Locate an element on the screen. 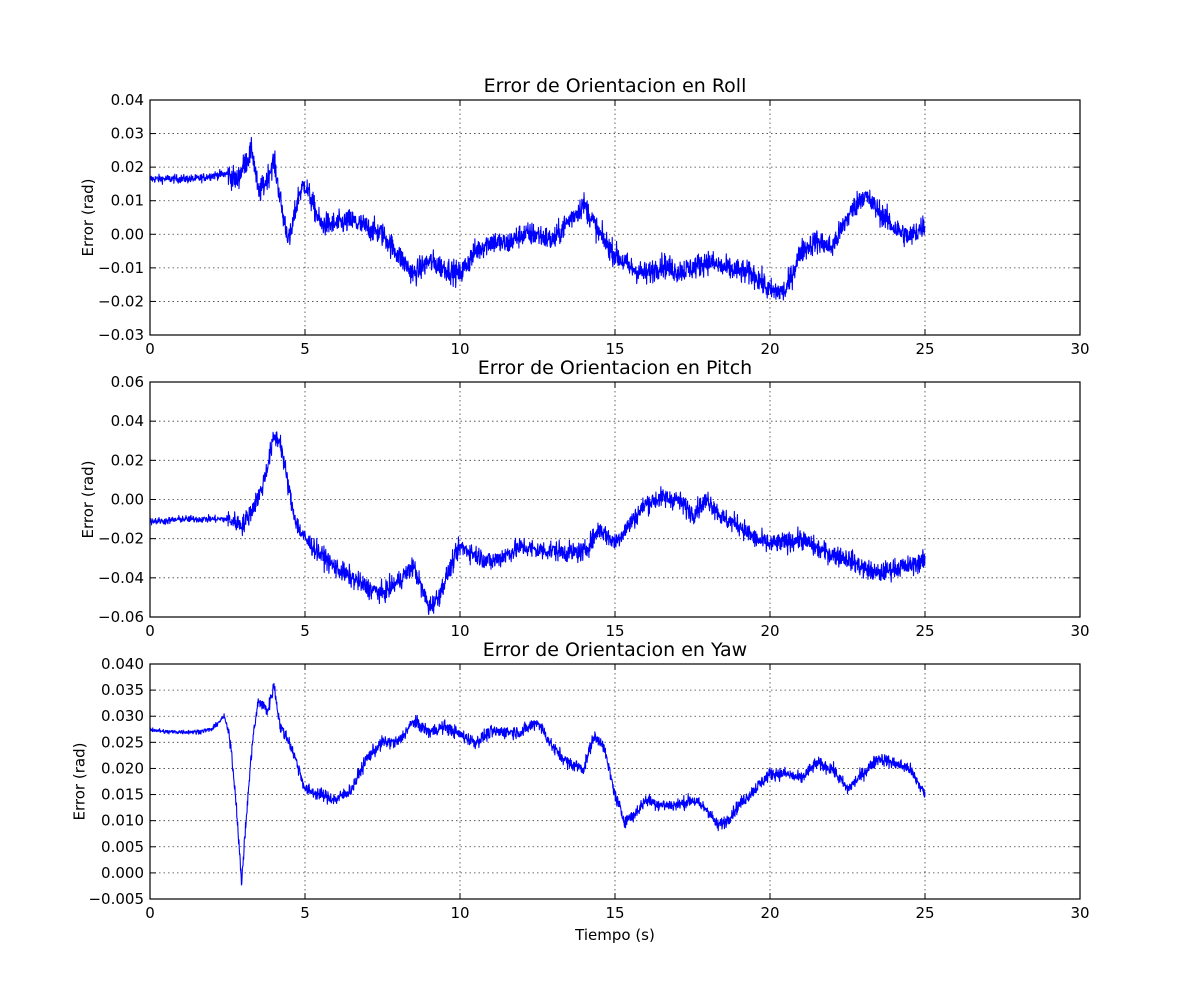  y-tick-label: 0.015 is located at coordinates (122, 795).